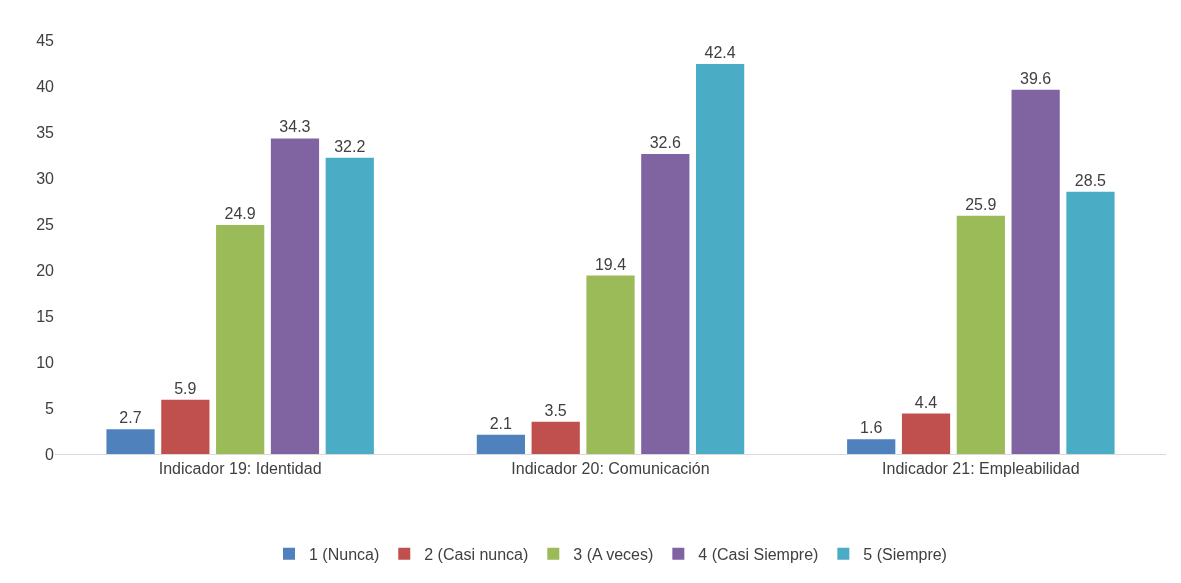 The image size is (1181, 583). Describe the element at coordinates (613, 554) in the screenshot. I see `legend-label: 3 (A veces)` at that location.